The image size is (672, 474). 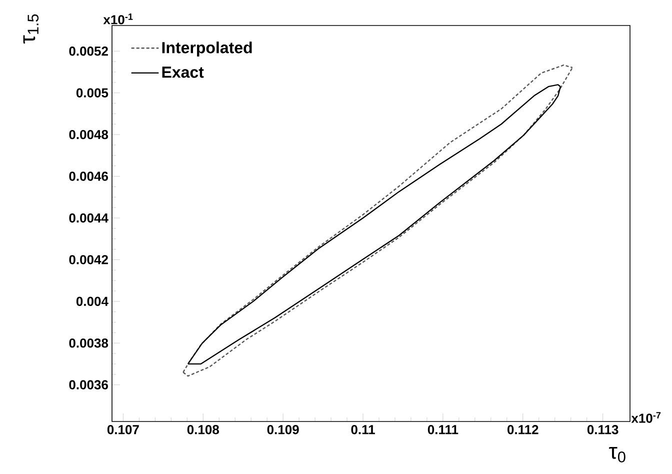 I want to click on x-tick-label: 0.107, so click(x=123, y=429).